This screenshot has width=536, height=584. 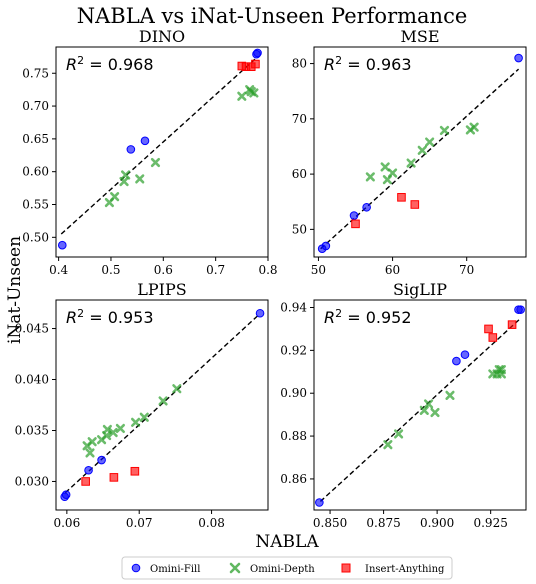 What do you see at coordinates (163, 270) in the screenshot?
I see `x-tick-label: 0.6` at bounding box center [163, 270].